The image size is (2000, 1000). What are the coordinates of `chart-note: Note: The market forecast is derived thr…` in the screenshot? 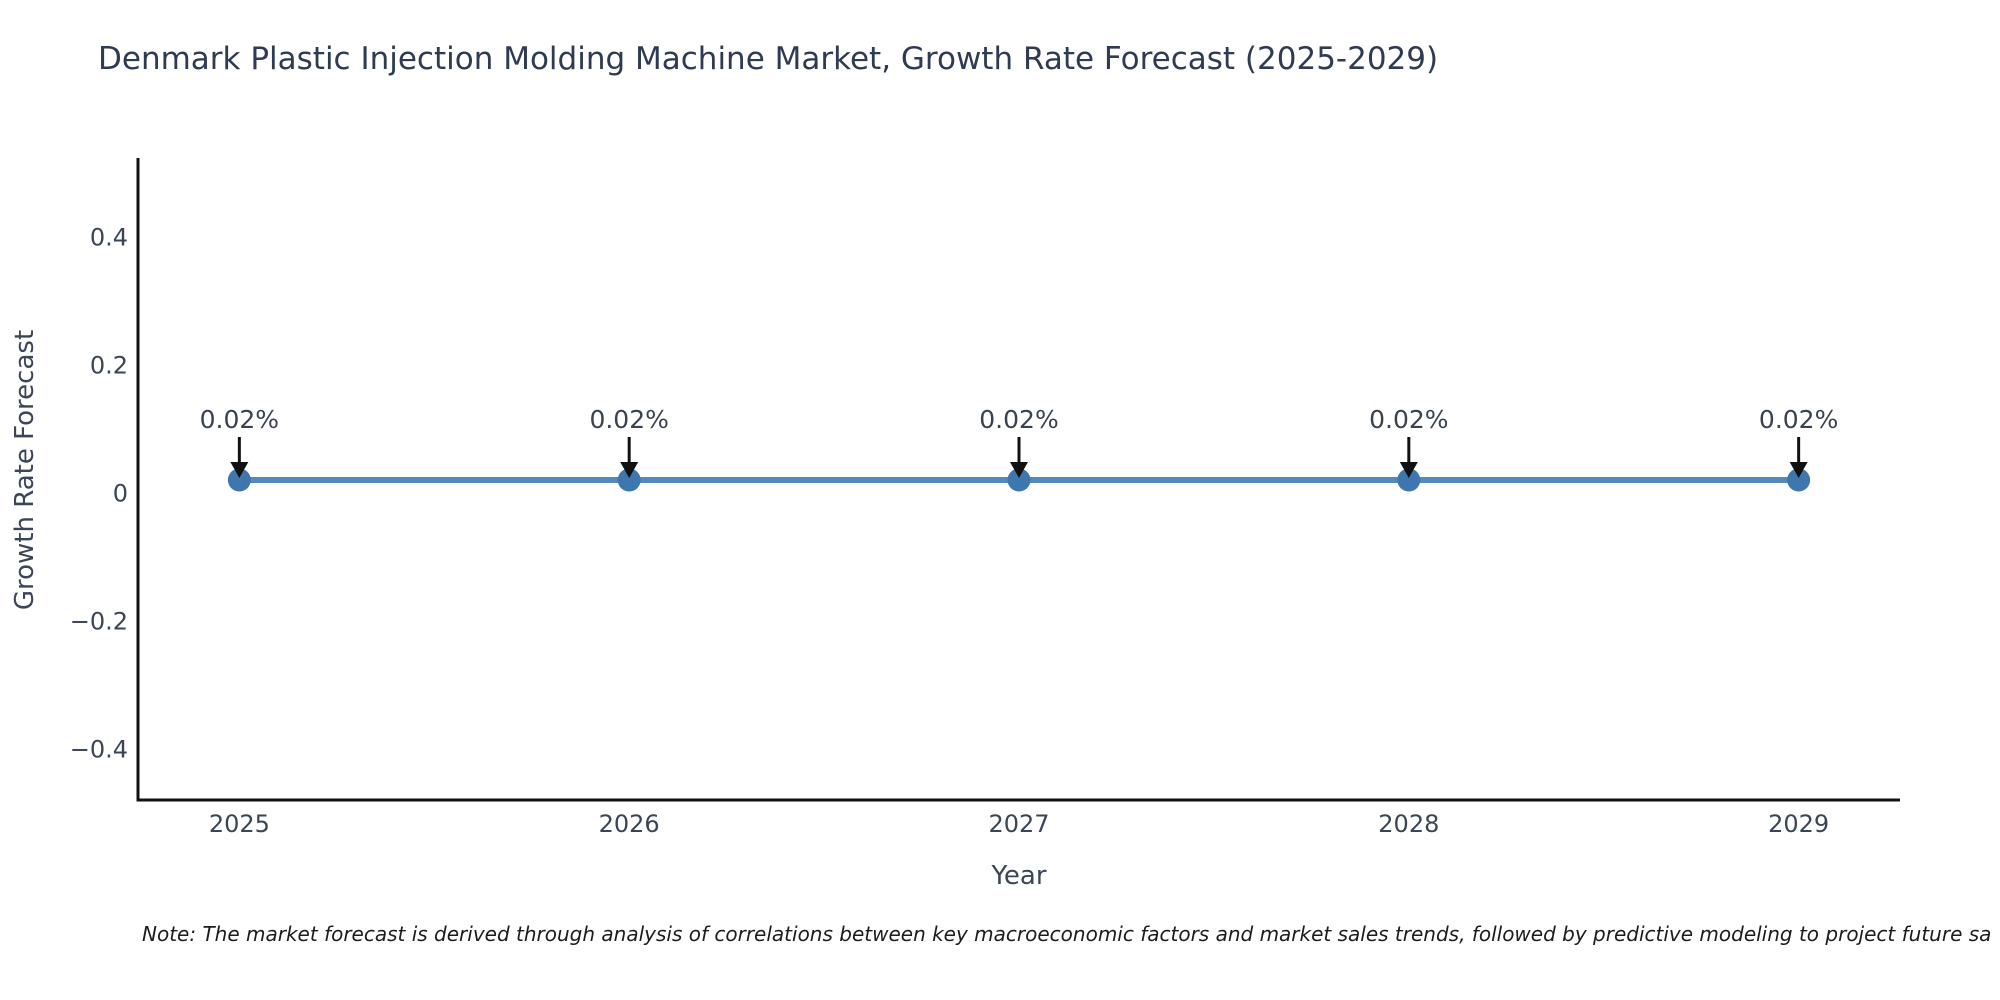 It's located at (1067, 934).